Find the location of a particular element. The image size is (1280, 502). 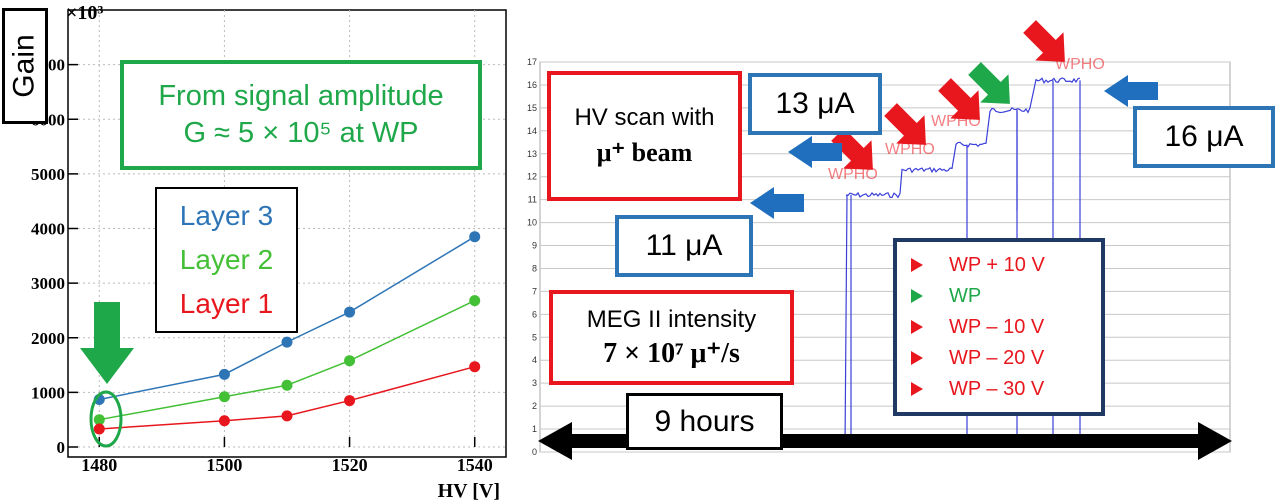

current-13ua-box: 13 μA is located at coordinates (815, 104).